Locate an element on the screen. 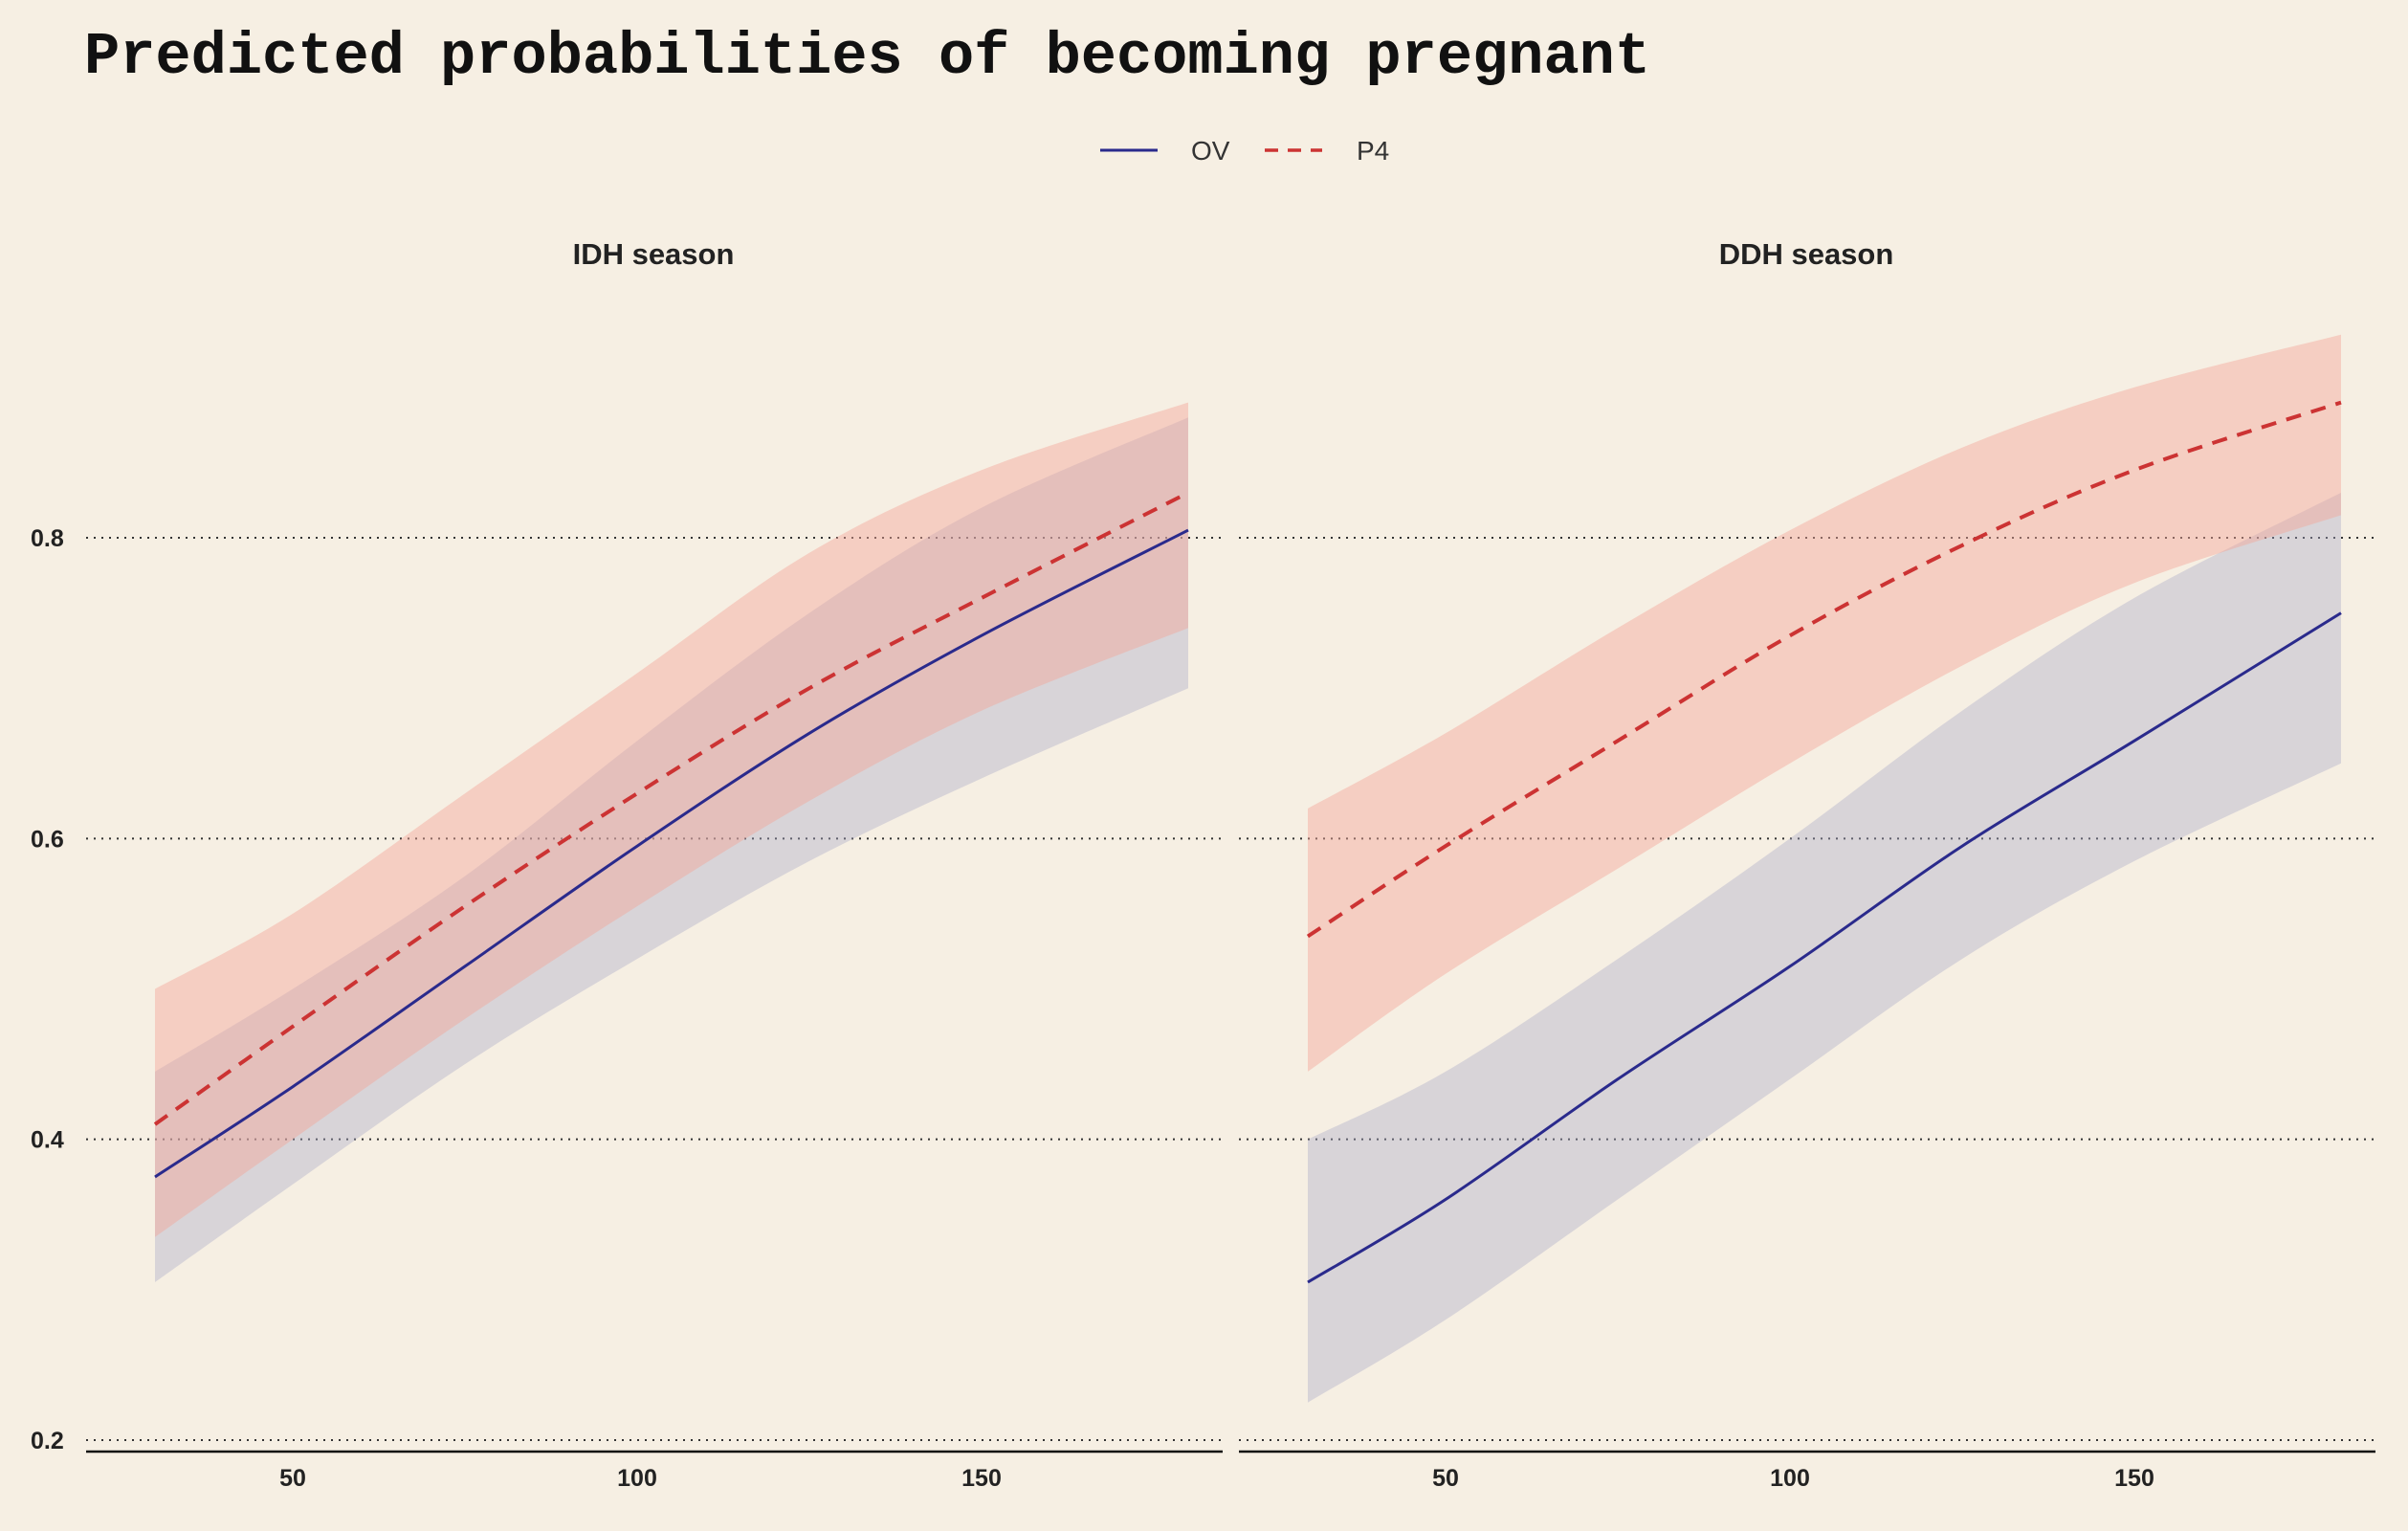  facet-title-ddh: DDH season is located at coordinates (1806, 254).